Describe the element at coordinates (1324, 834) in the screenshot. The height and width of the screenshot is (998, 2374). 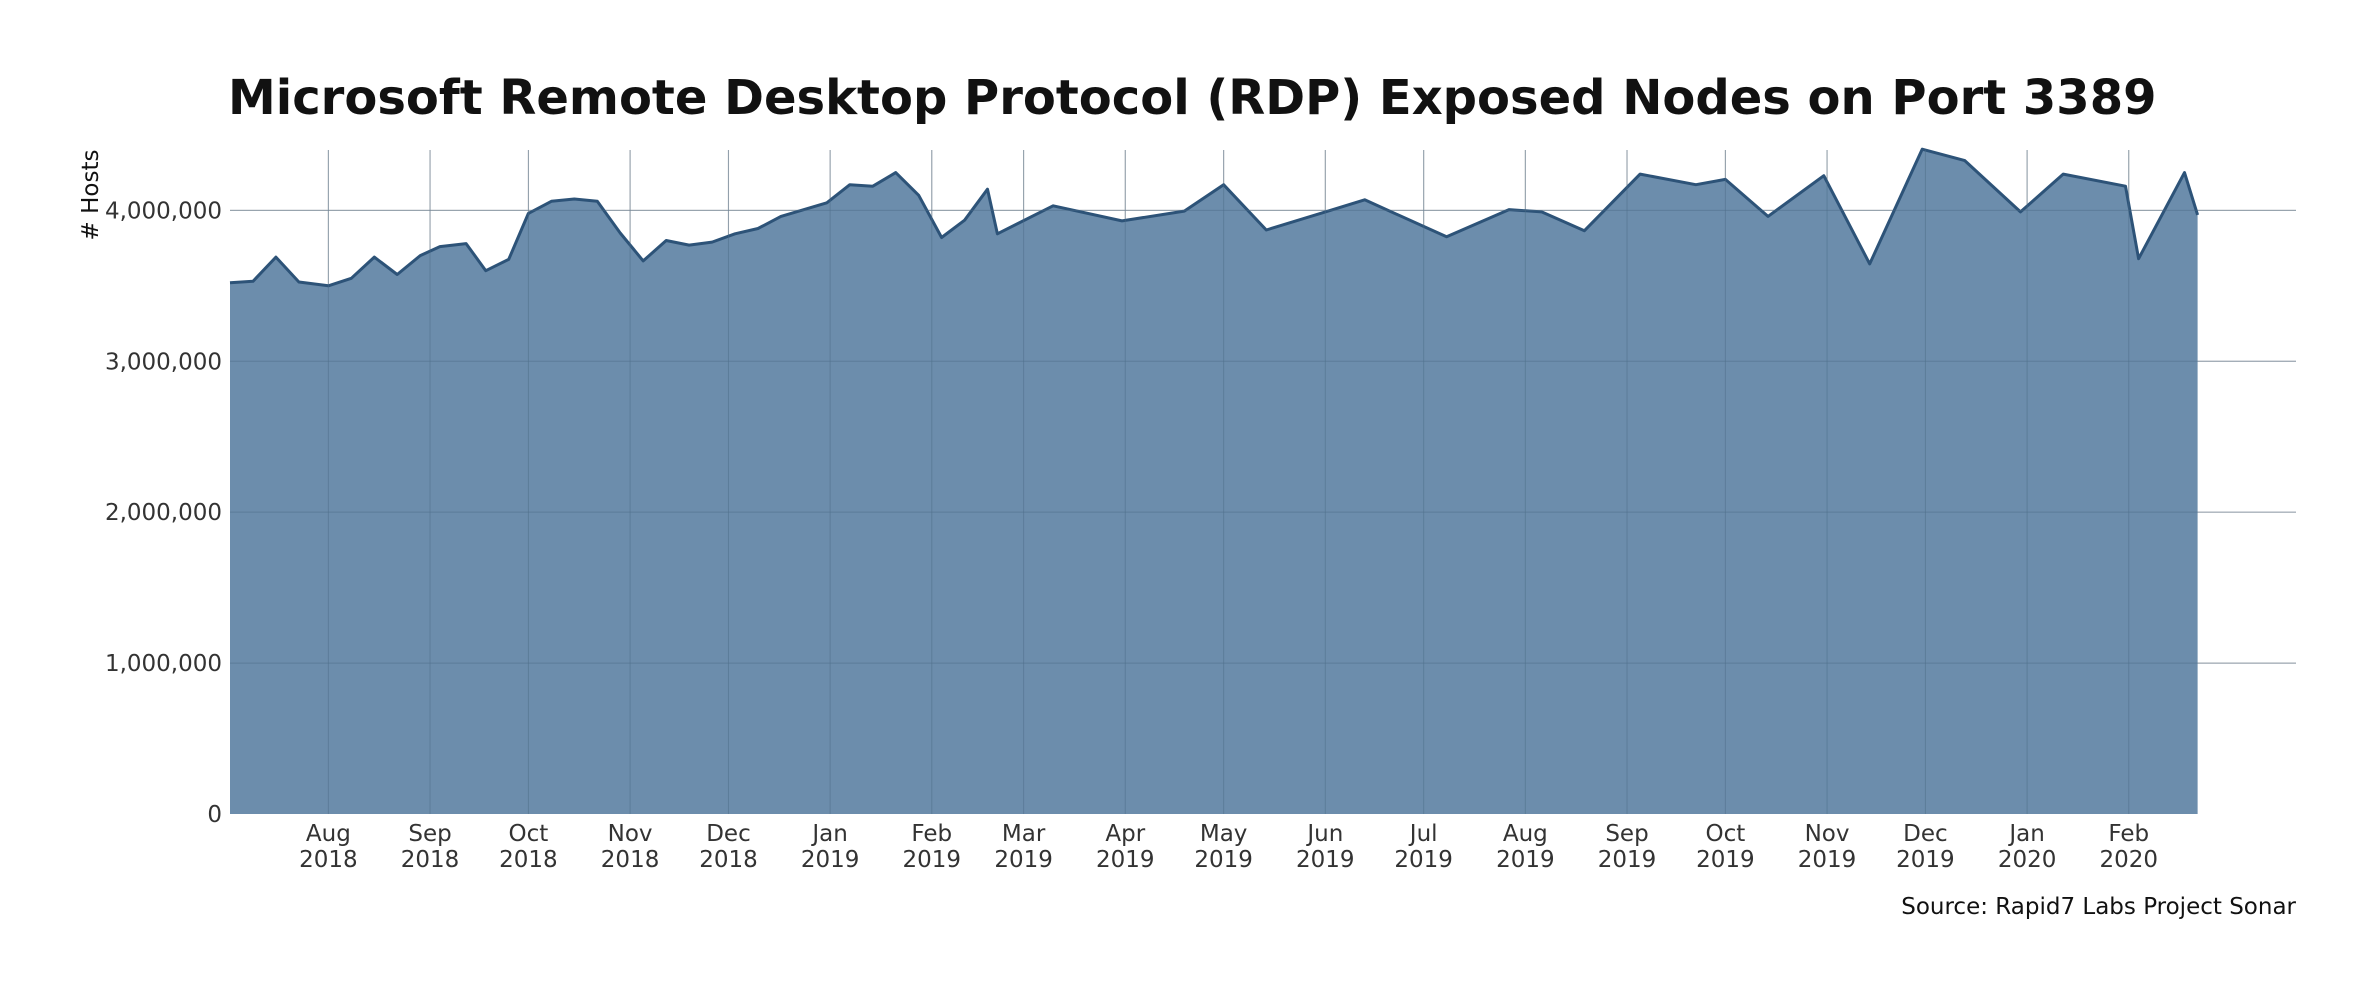
I see `x-tick-month: Jun` at that location.